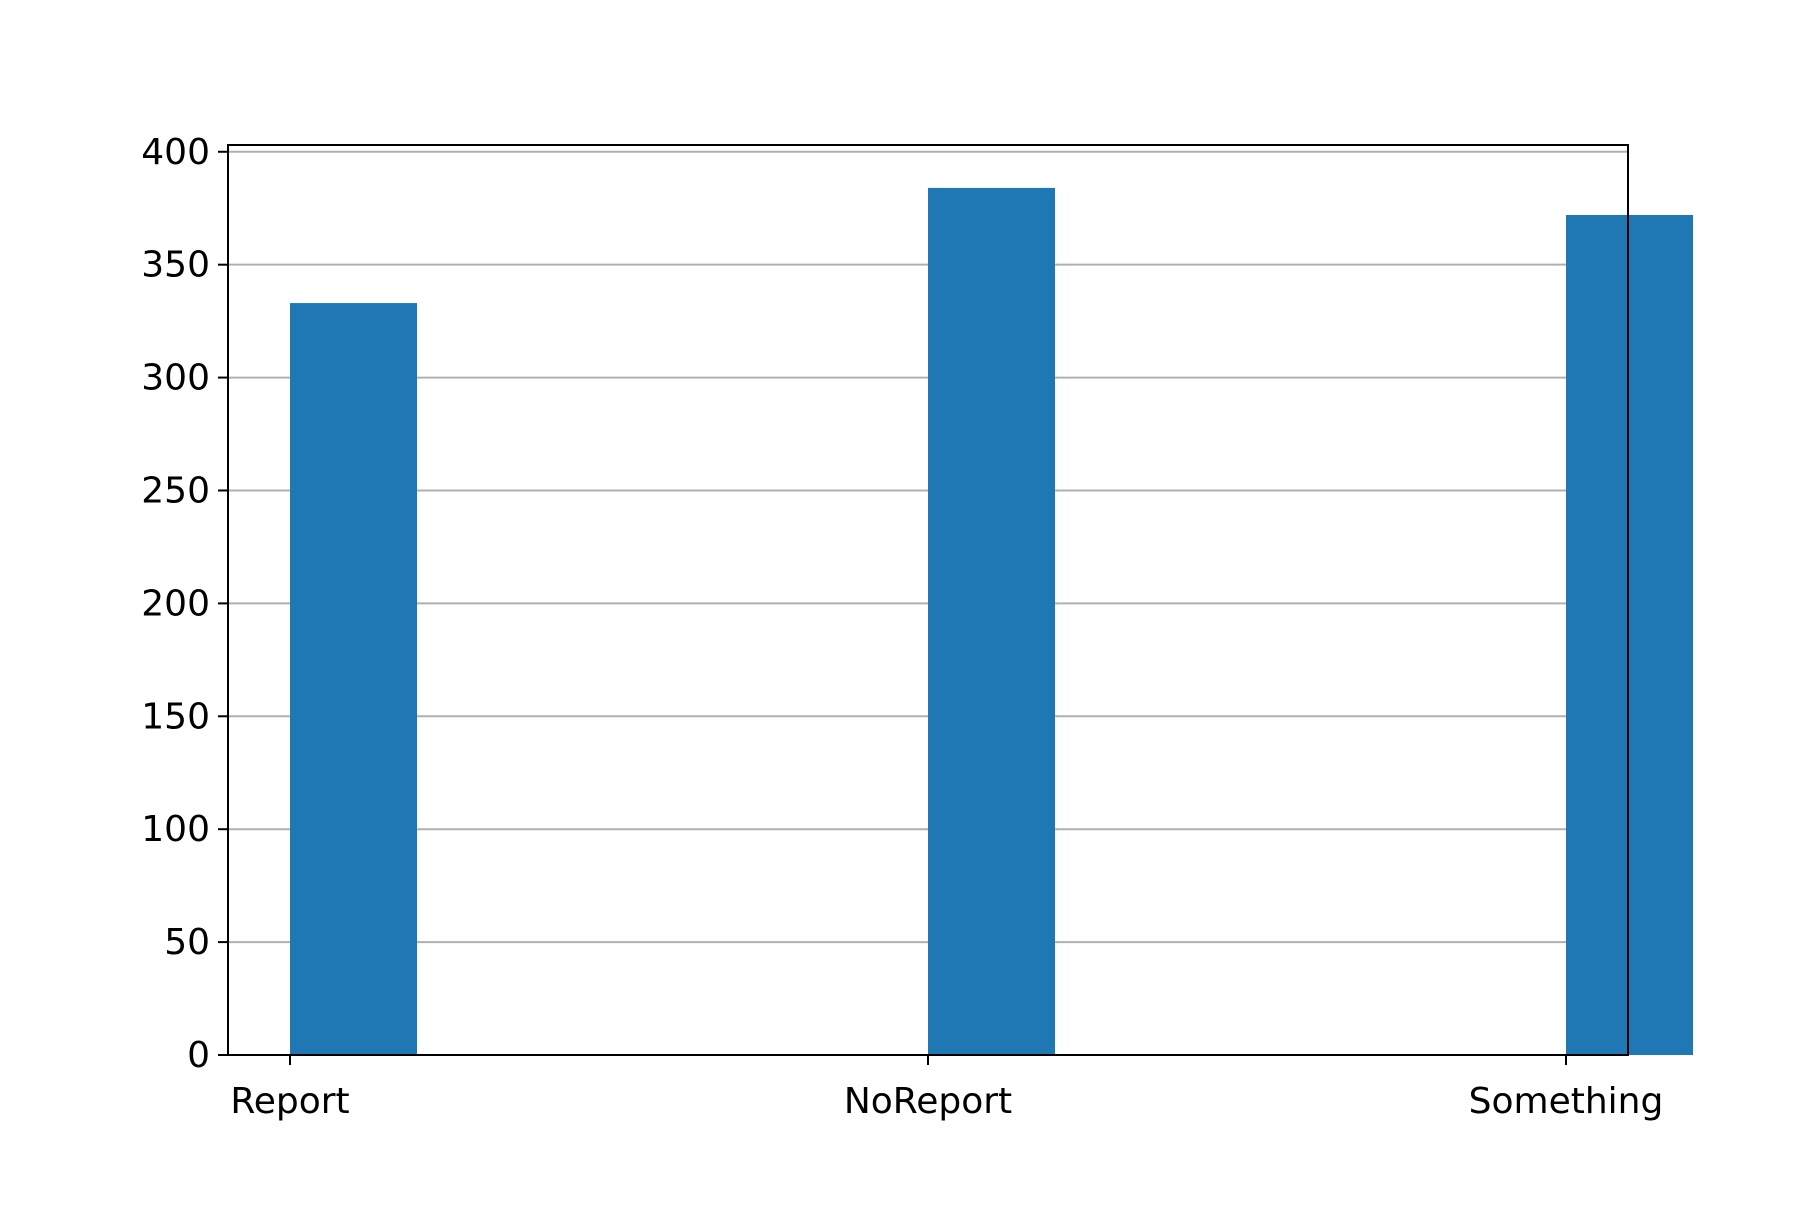 This screenshot has width=1800, height=1205. Describe the element at coordinates (175, 265) in the screenshot. I see `y-tick-label: 350` at that location.